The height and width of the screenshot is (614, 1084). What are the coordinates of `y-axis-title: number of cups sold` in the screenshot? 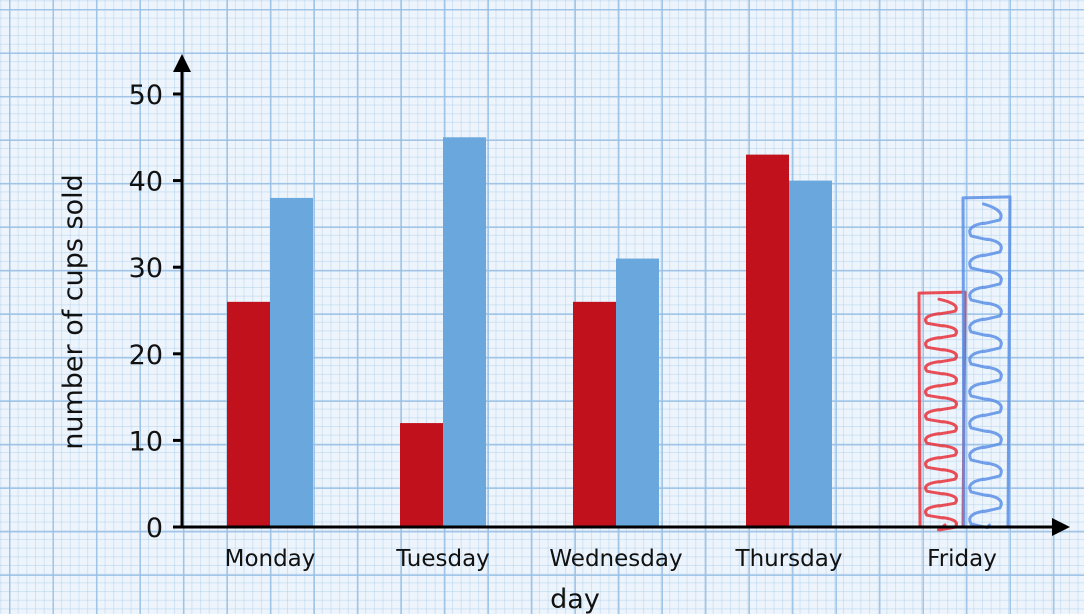 It's located at (73, 312).